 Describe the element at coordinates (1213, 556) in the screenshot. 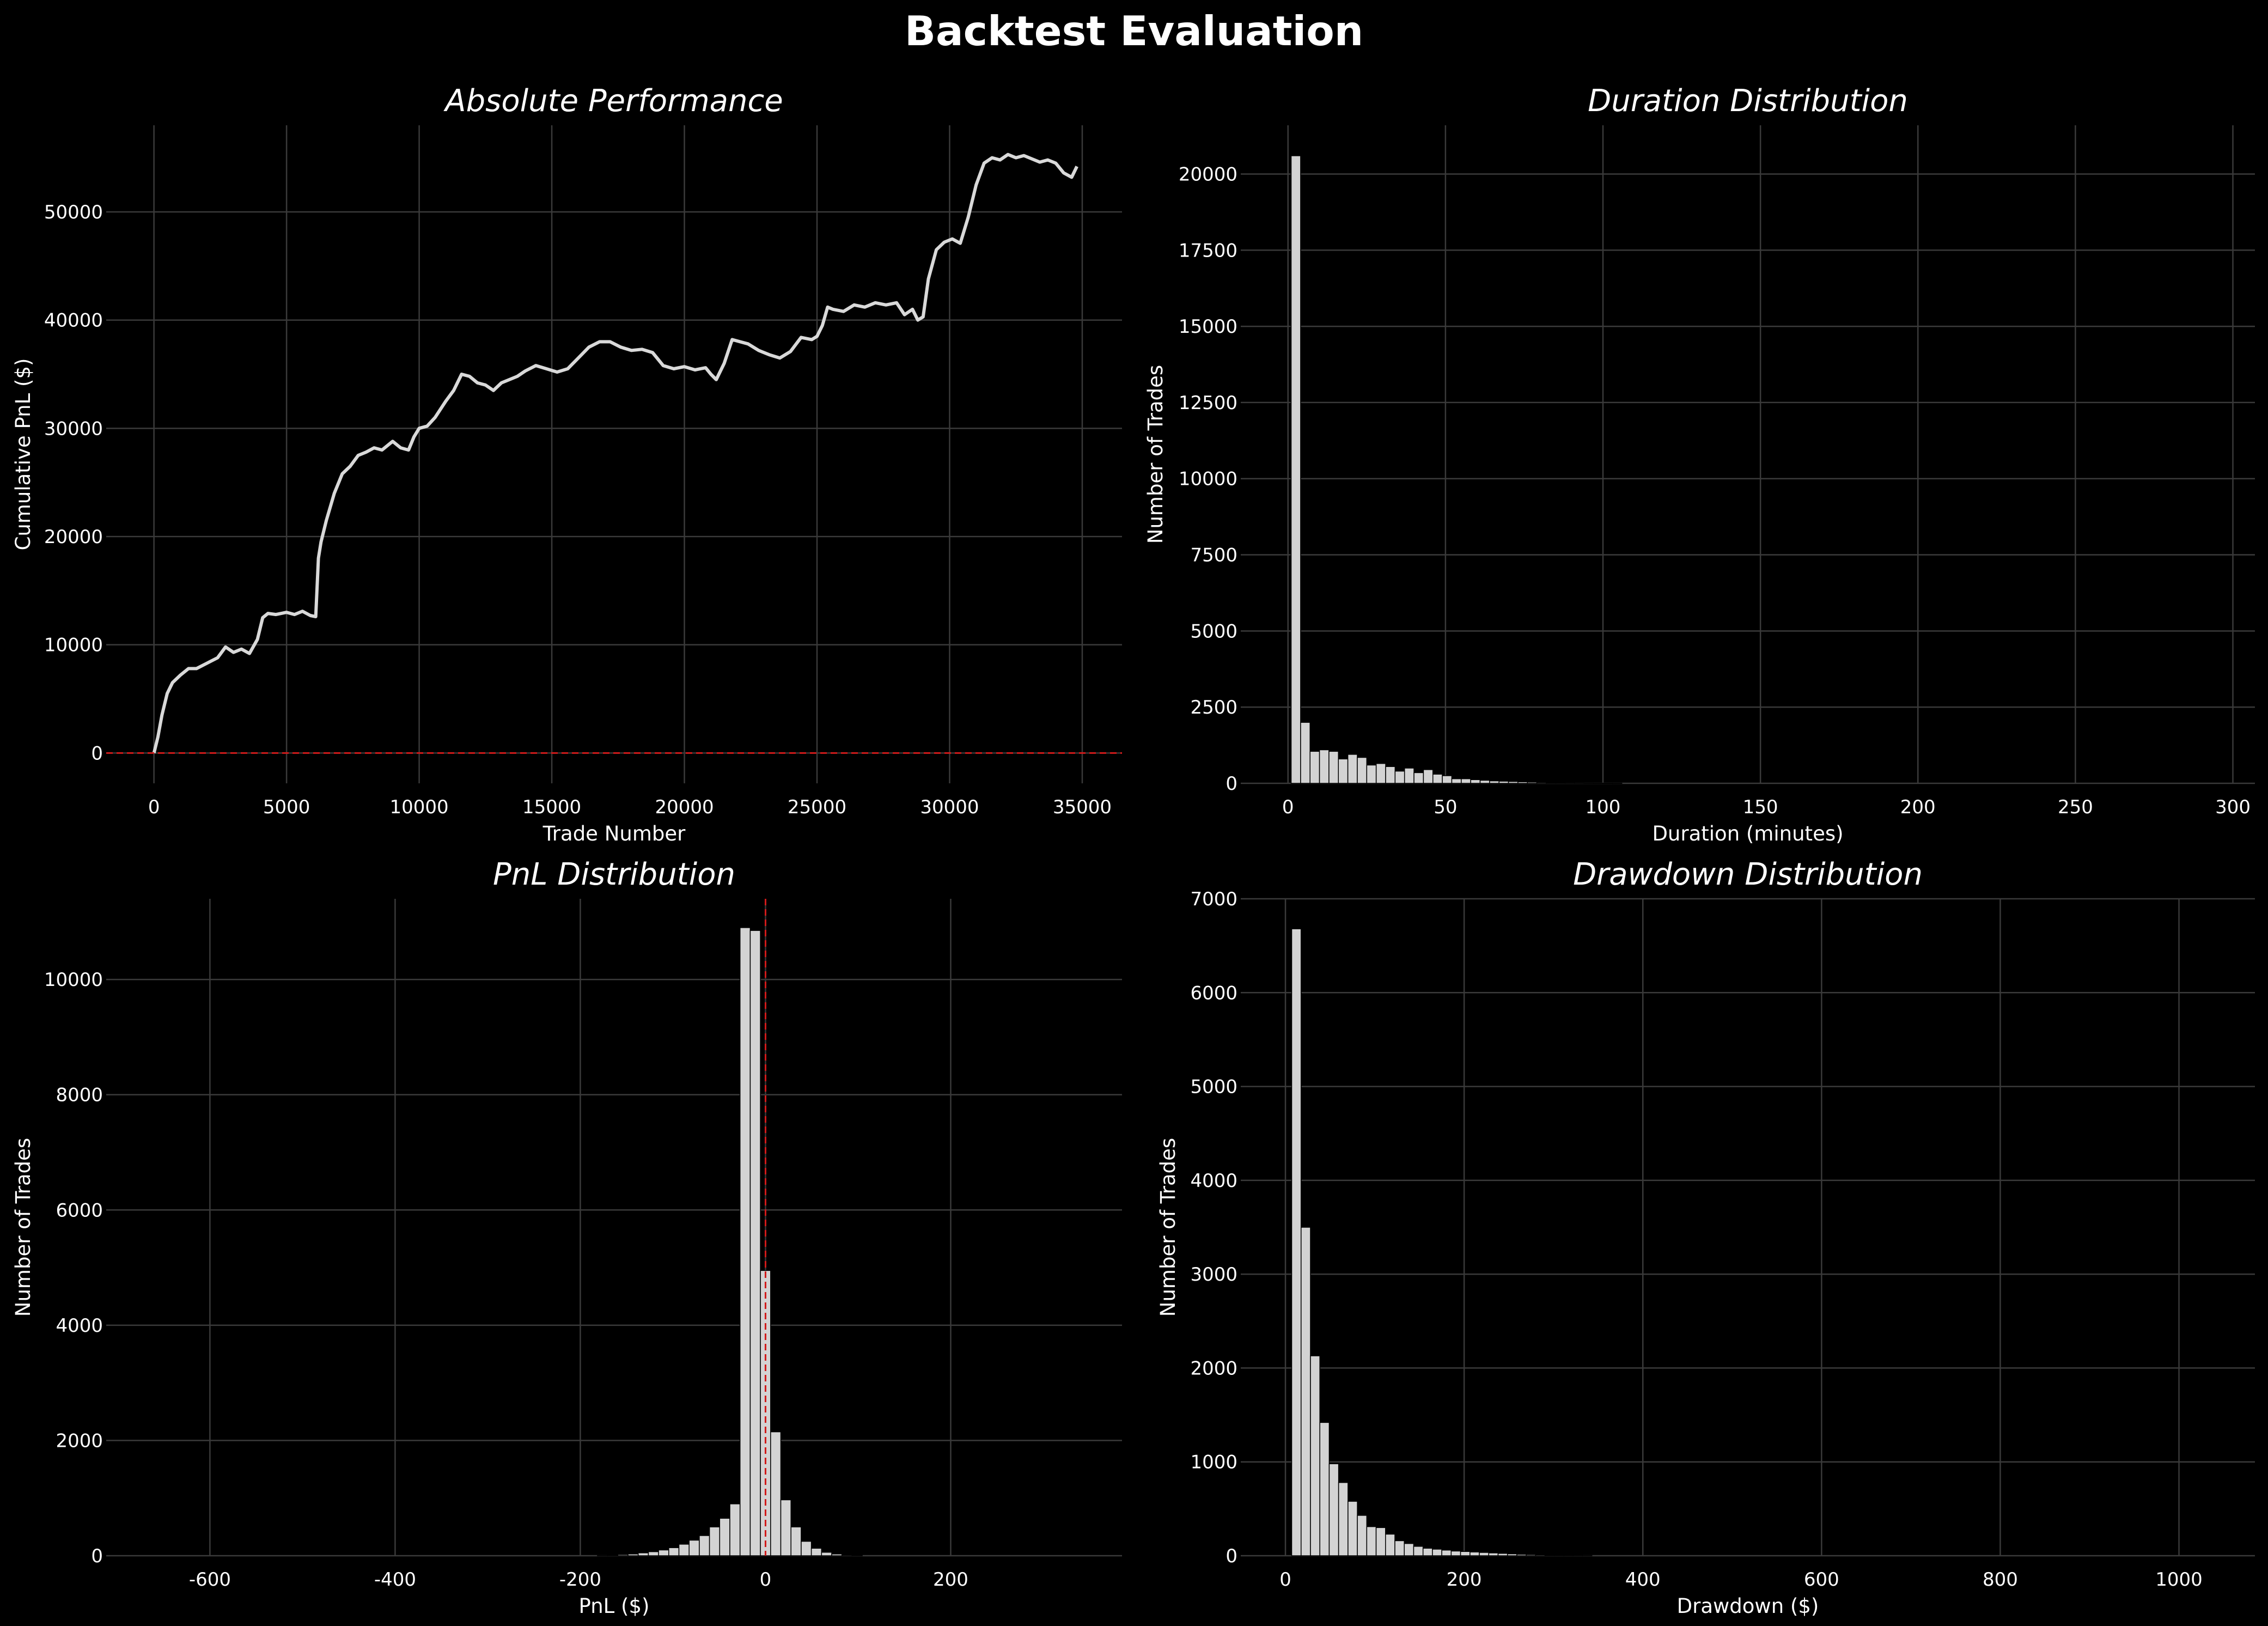

I see `y-tick-label: 7500` at that location.